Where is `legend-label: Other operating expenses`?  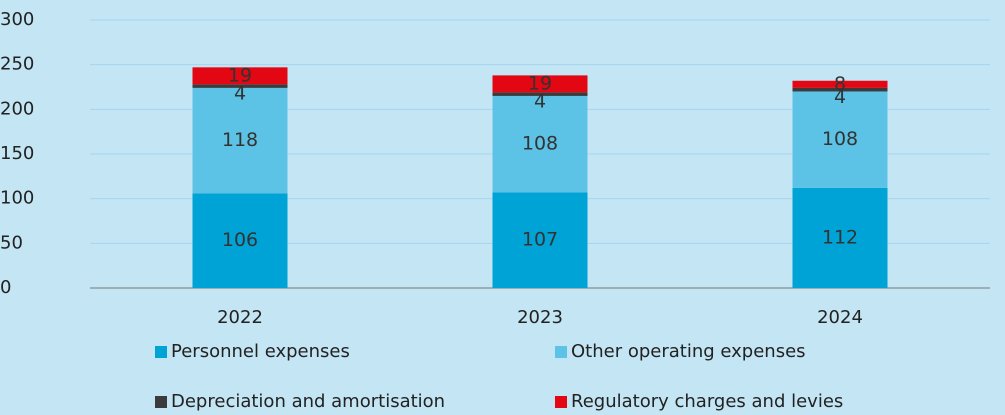
legend-label: Other operating expenses is located at coordinates (688, 351).